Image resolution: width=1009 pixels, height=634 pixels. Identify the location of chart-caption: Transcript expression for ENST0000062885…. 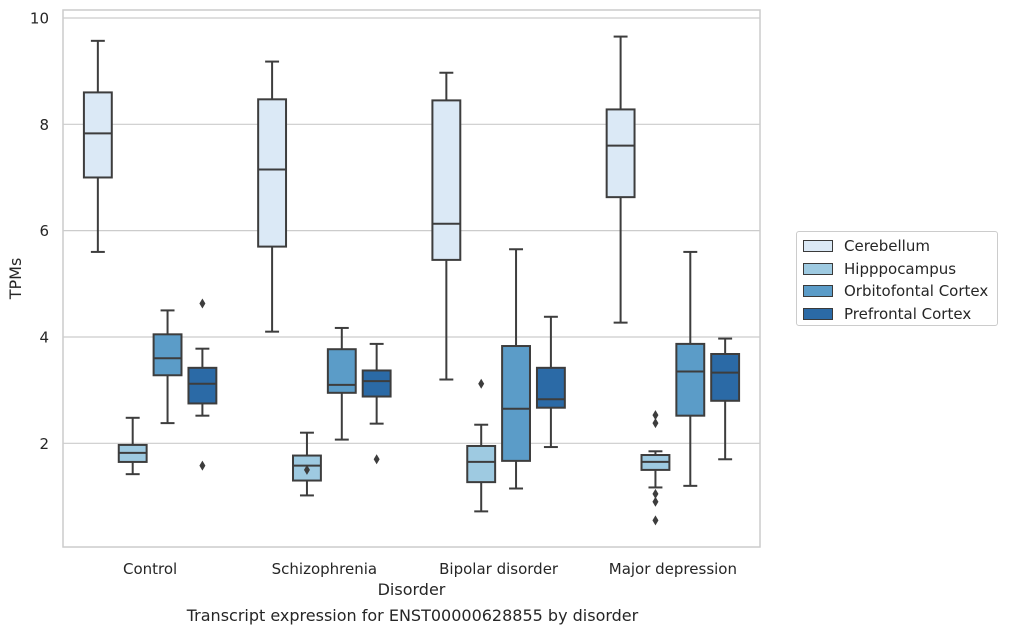
(412, 615).